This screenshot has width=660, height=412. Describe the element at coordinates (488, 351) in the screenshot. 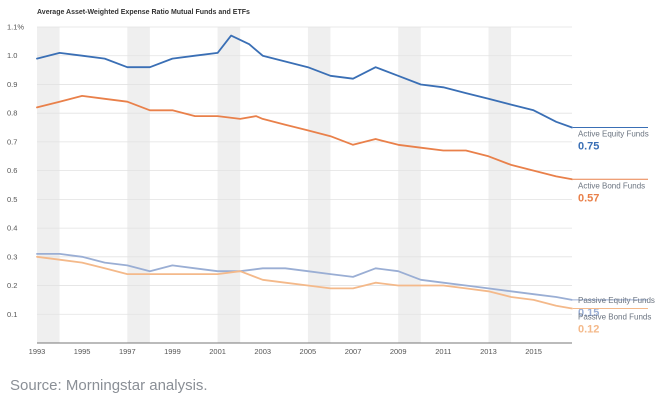

I see `x-tick-label: 2013` at that location.